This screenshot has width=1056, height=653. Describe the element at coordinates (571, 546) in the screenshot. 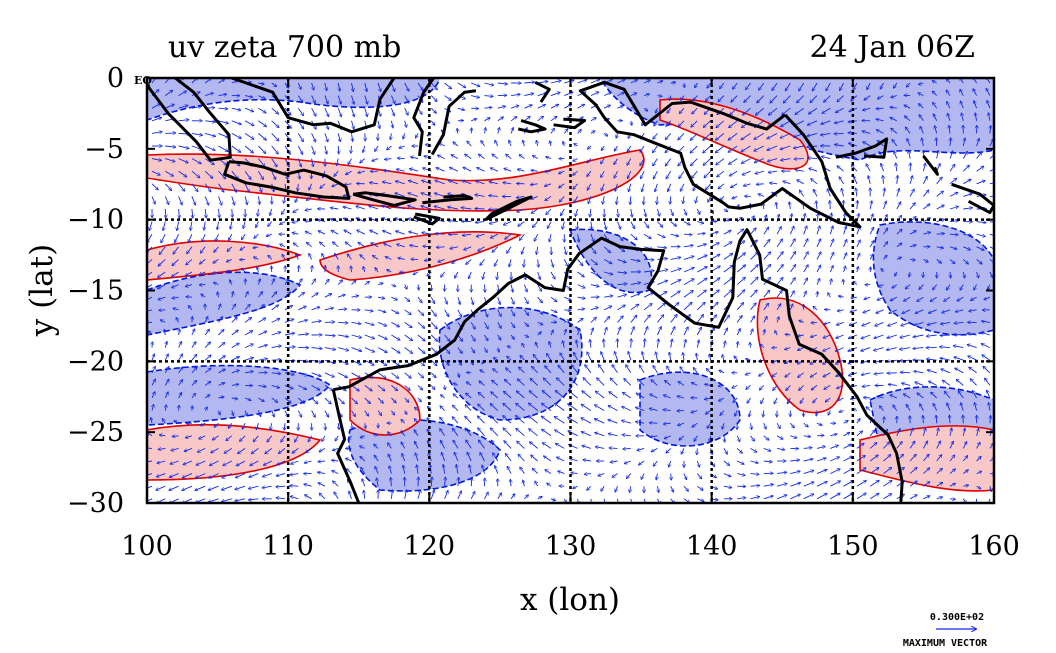

I see `x-tick-label: 130` at that location.